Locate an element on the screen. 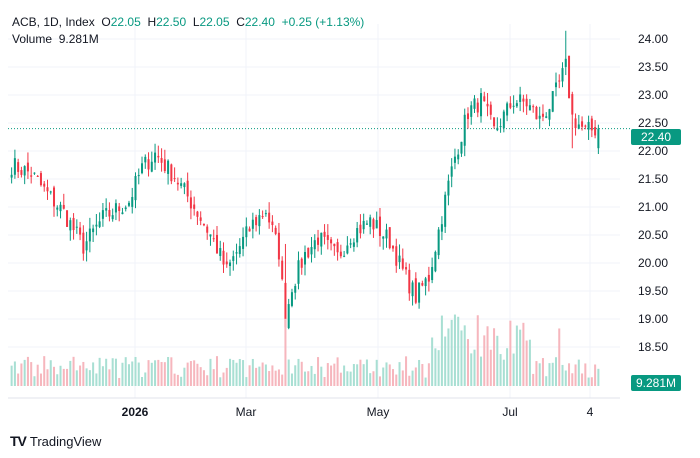 The image size is (700, 458). tradingview-logo-icon: TV is located at coordinates (18, 441).